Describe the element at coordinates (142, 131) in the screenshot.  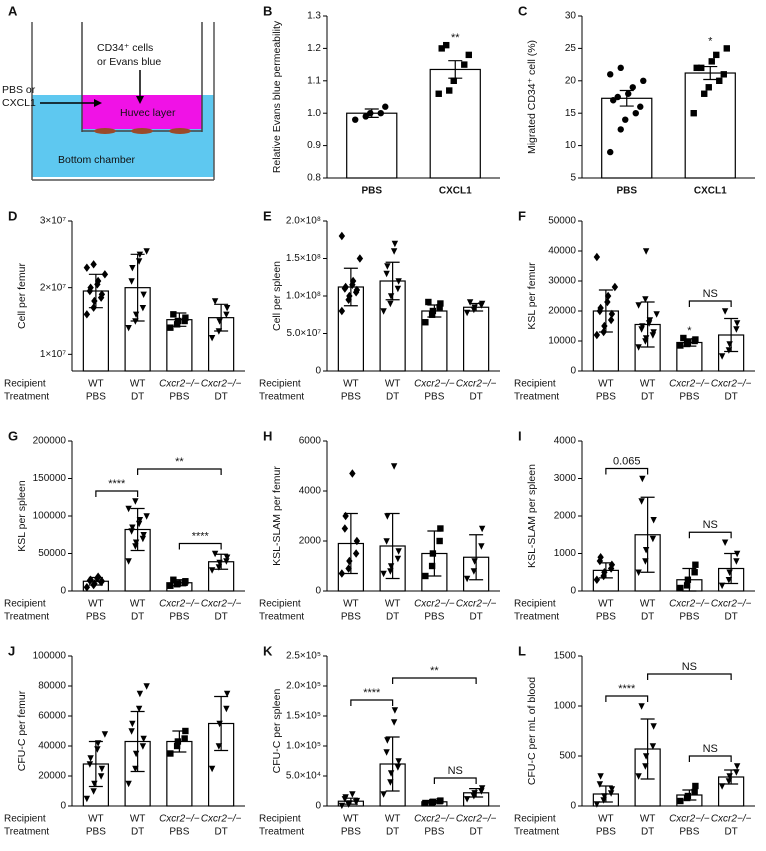
I see `cell` at that location.